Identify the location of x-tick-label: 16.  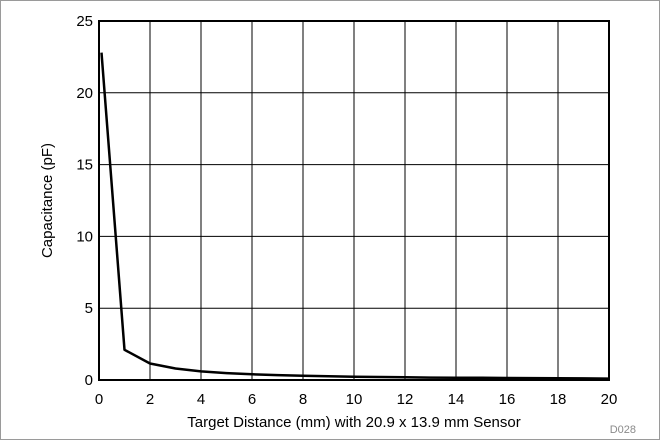
(507, 399).